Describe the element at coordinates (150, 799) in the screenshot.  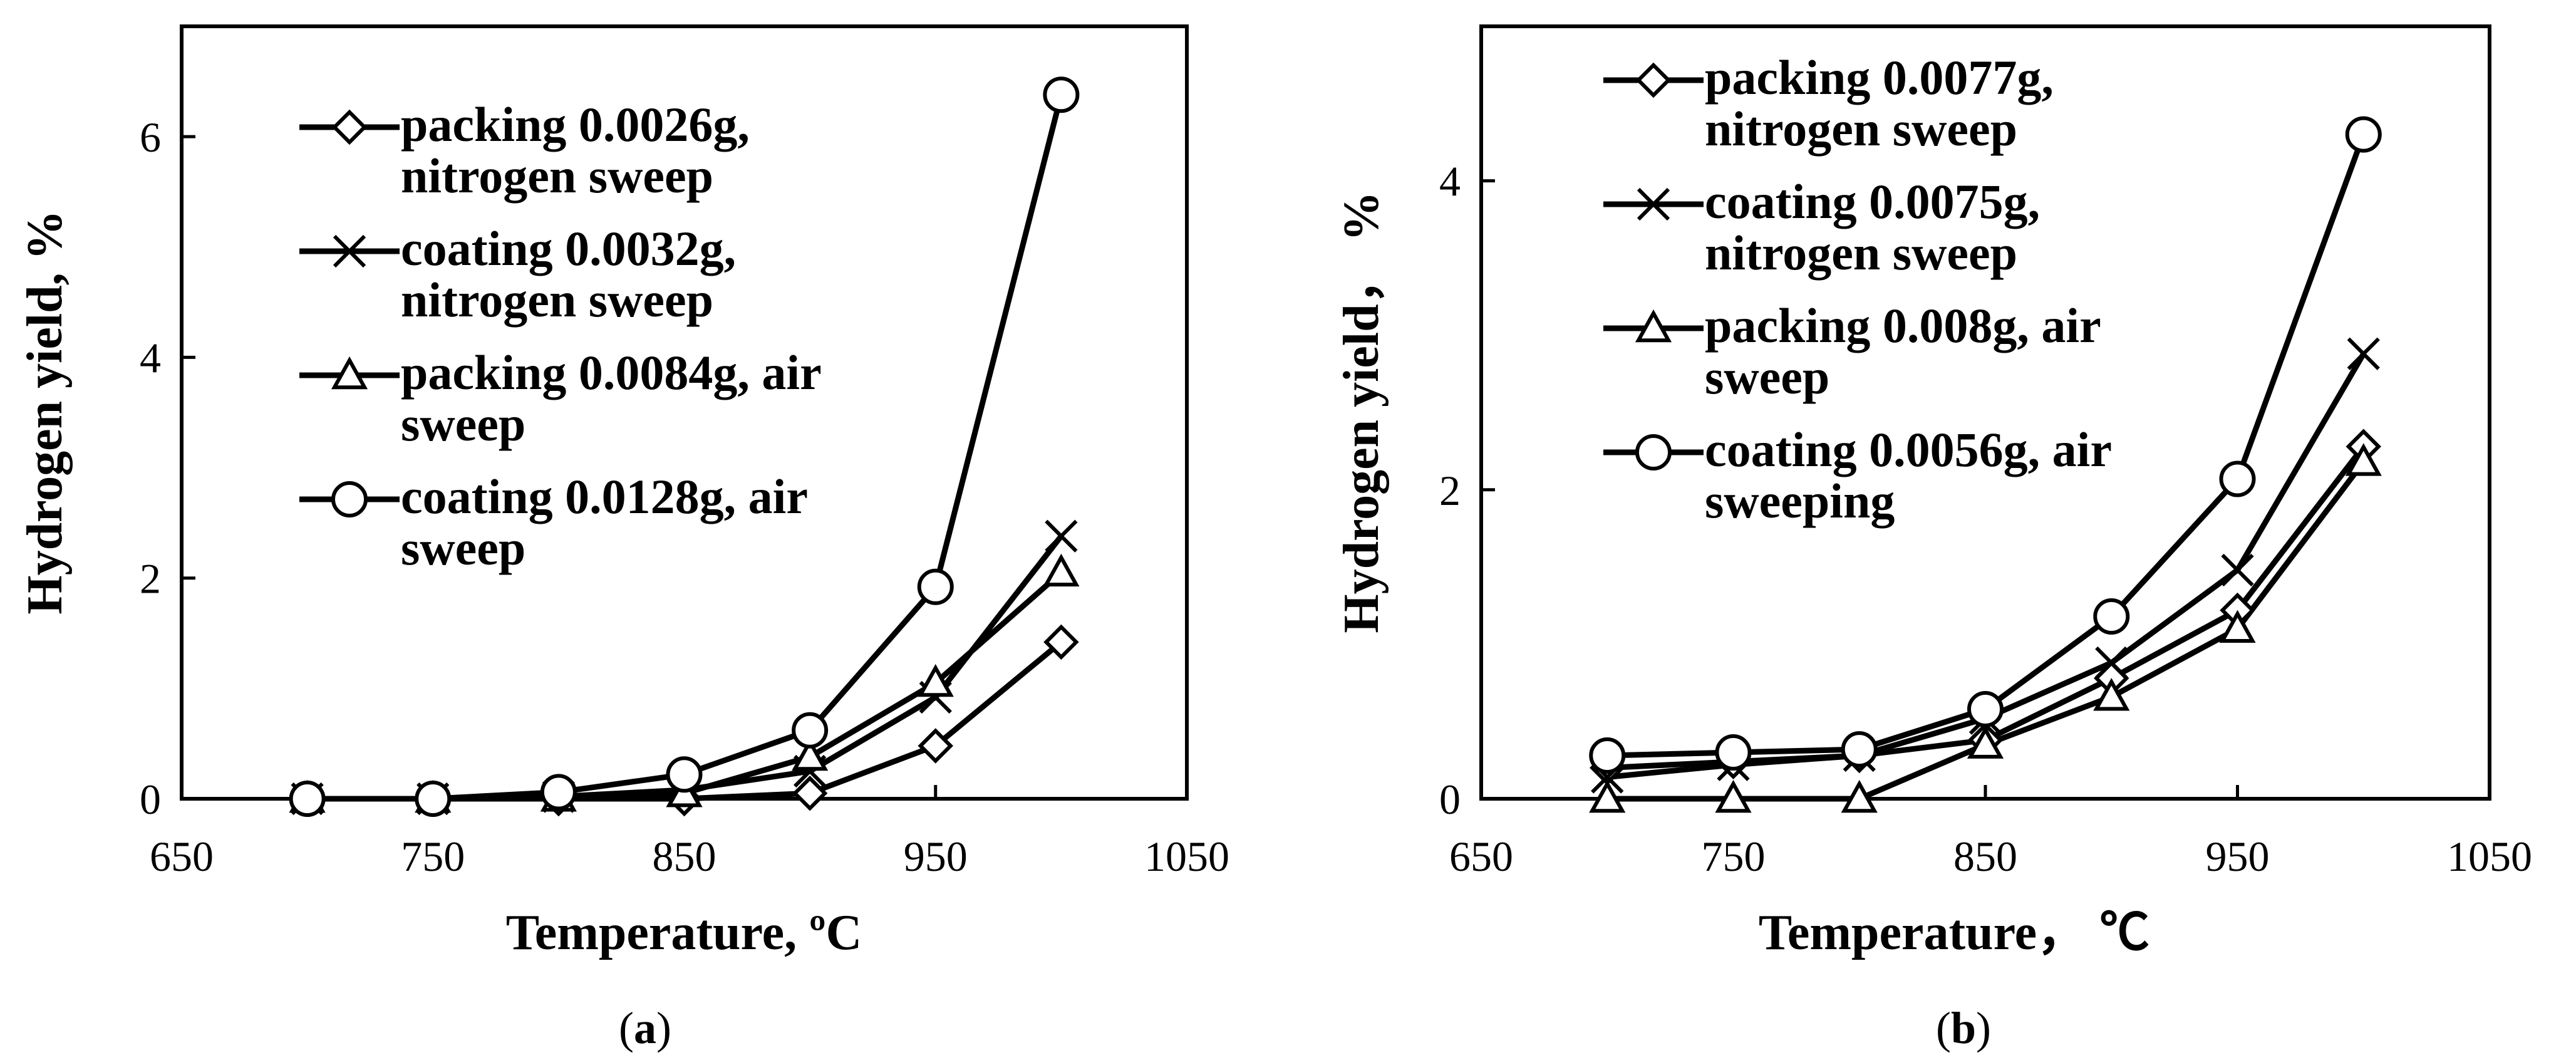
I see `chart0-ytick-label: 0` at that location.